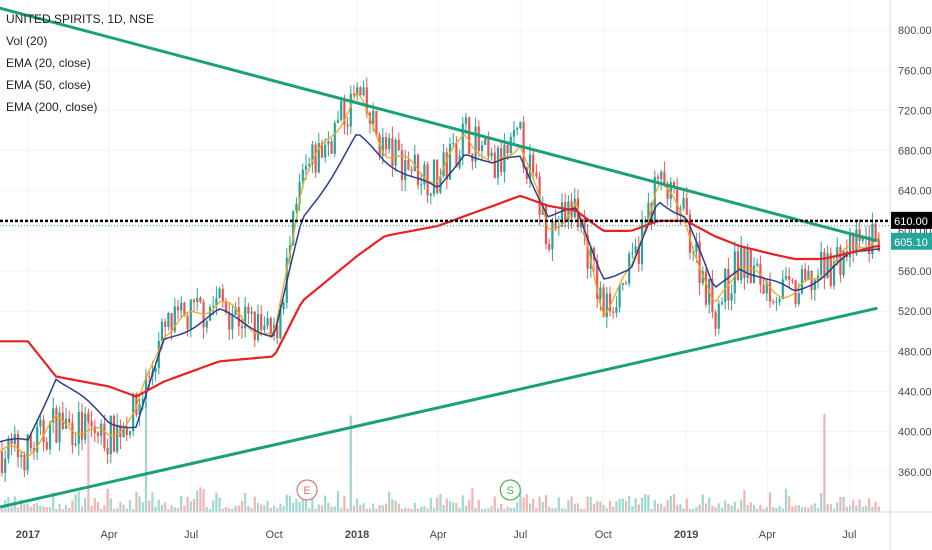  I want to click on last-price-label: 605.10, so click(911, 243).